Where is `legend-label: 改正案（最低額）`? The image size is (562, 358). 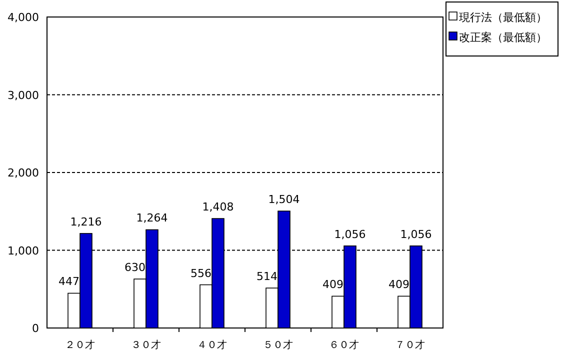
legend-label: 改正案（最低額） is located at coordinates (503, 37).